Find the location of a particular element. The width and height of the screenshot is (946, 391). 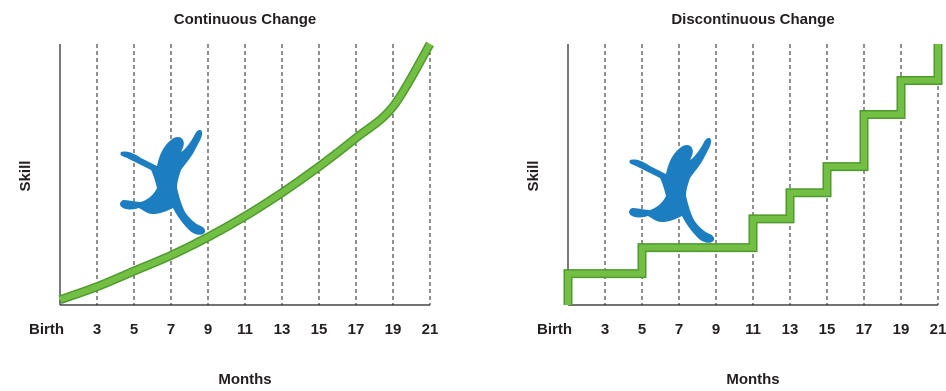

chart-title: Continuous Change is located at coordinates (245, 19).